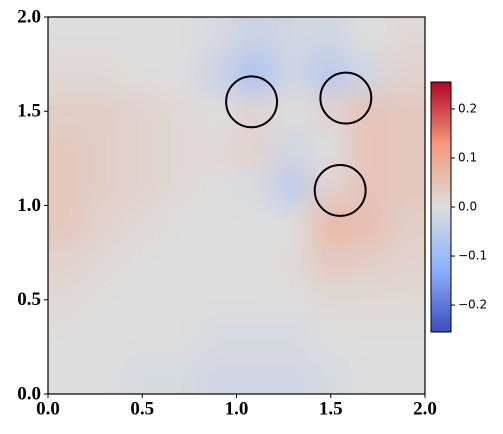 This screenshot has height=434, width=503. What do you see at coordinates (425, 408) in the screenshot?
I see `x-tick-label: 2.0` at bounding box center [425, 408].